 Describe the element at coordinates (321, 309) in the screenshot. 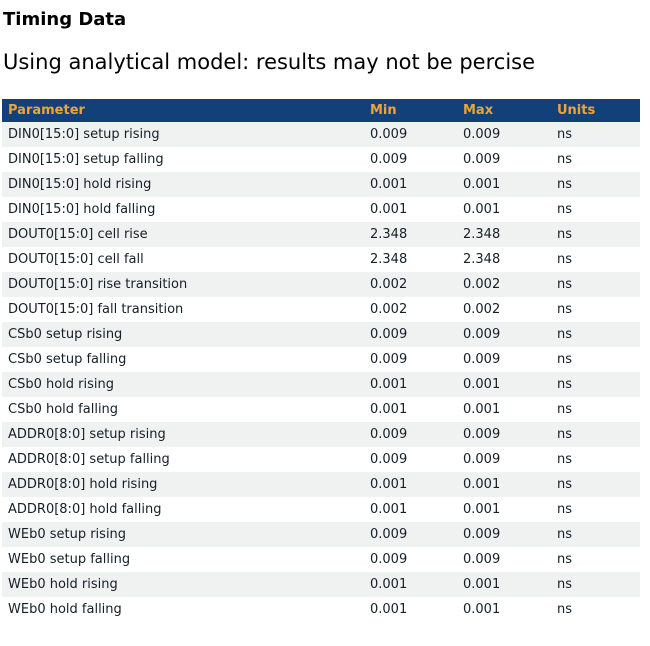

I see `table-row: DOUT0[15:0] fall transition 0.002 0.002 ns` at that location.